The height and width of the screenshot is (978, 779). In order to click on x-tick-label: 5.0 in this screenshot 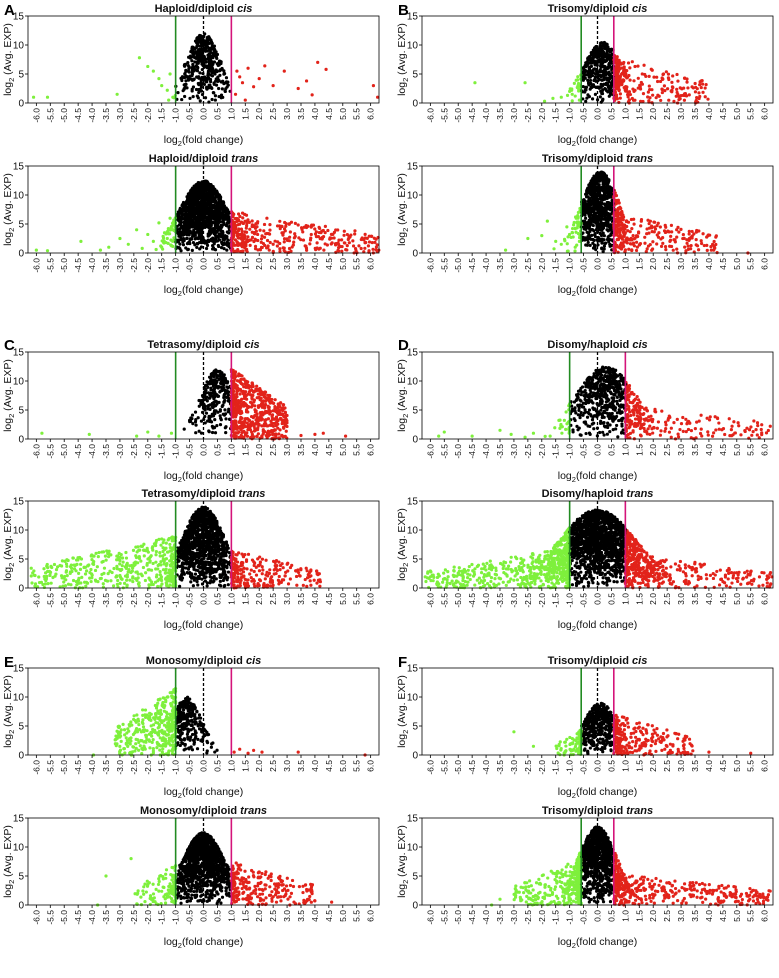, I will do `click(737, 264)`.